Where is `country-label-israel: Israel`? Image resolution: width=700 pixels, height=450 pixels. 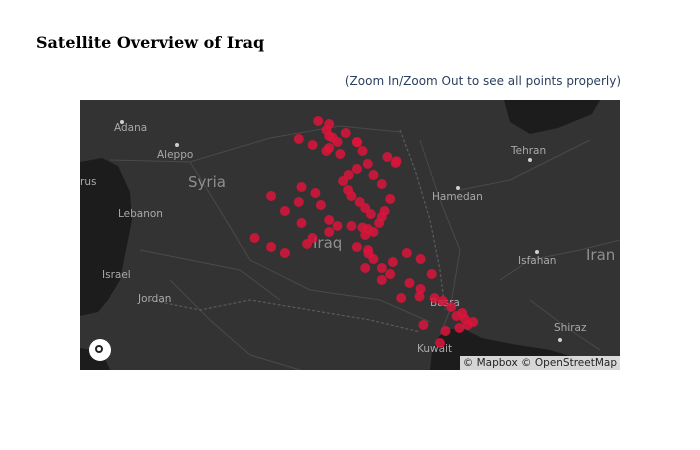 country-label-israel: Israel is located at coordinates (116, 275).